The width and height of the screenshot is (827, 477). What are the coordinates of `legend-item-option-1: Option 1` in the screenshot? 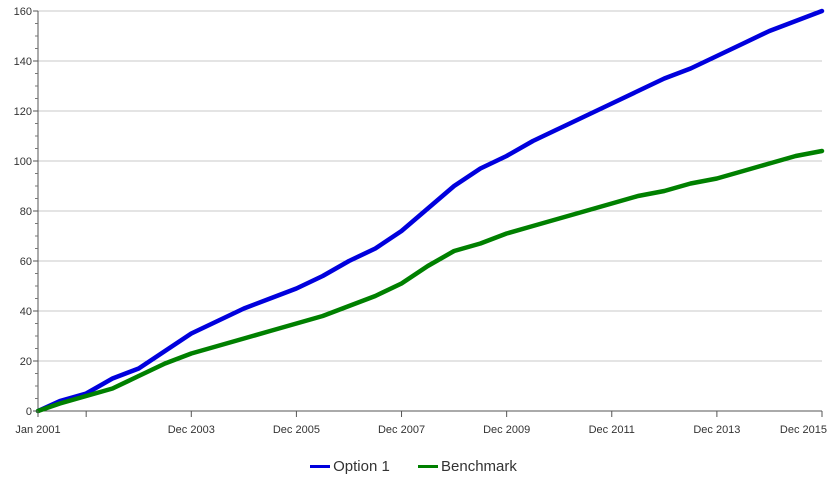 It's located at (350, 466).